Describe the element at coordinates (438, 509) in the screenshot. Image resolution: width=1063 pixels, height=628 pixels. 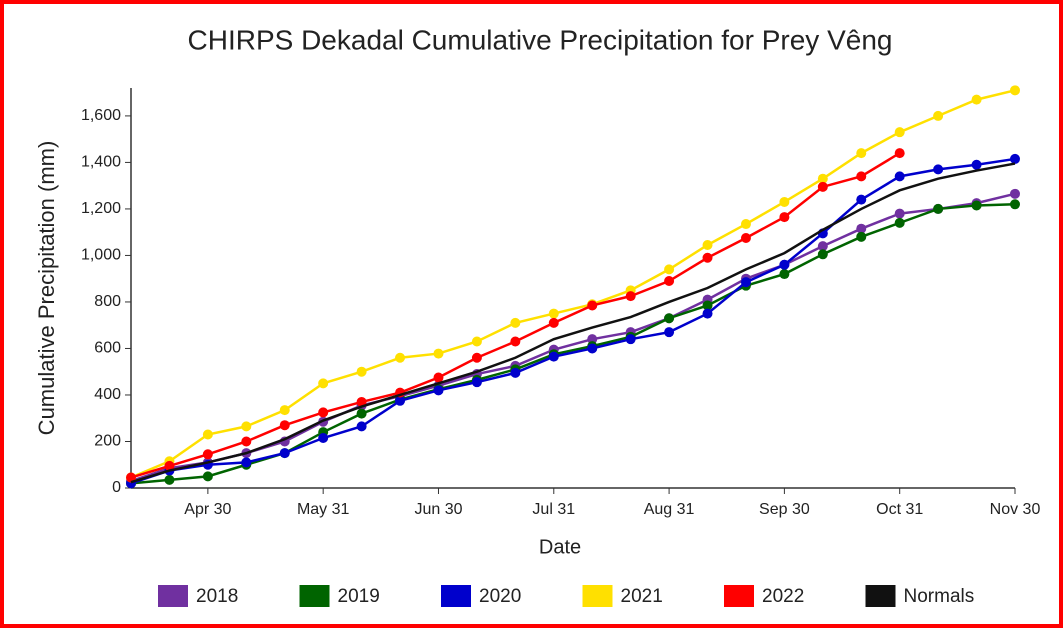
I see `x-tick-label: Jun 30` at that location.